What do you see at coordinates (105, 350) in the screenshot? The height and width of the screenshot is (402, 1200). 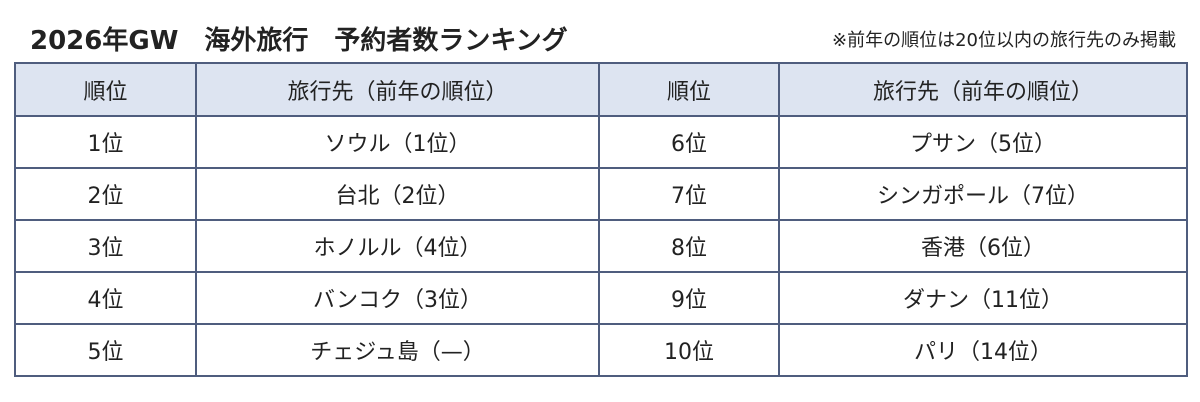 I see `rank-cell: 5位` at bounding box center [105, 350].